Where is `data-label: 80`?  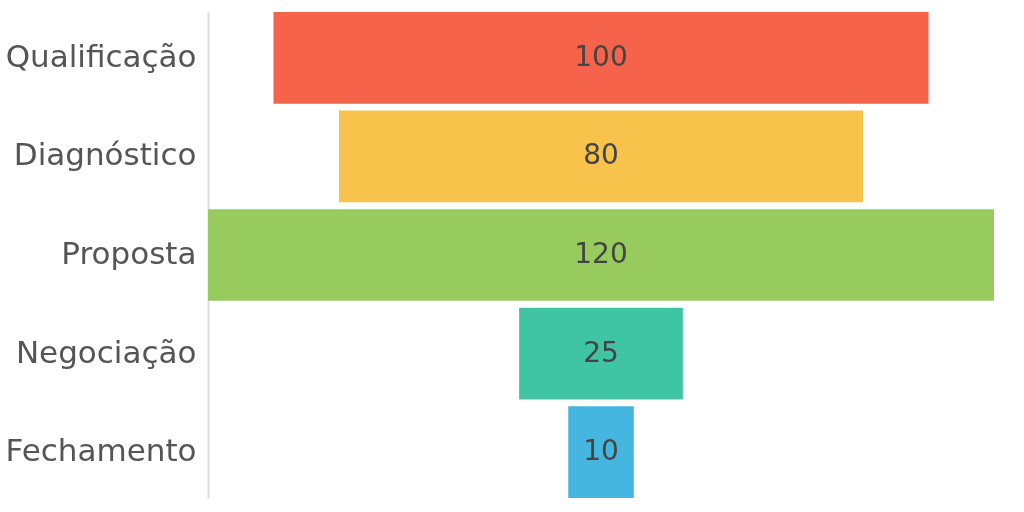 data-label: 80 is located at coordinates (601, 155).